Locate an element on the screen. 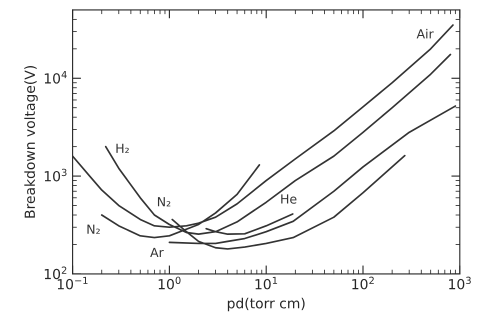  series-label: Ar is located at coordinates (157, 252).